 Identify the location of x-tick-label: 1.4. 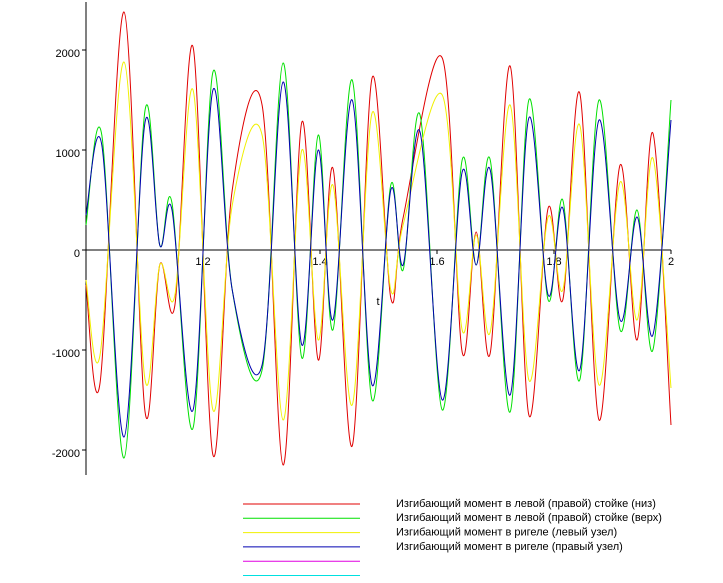
(319, 262).